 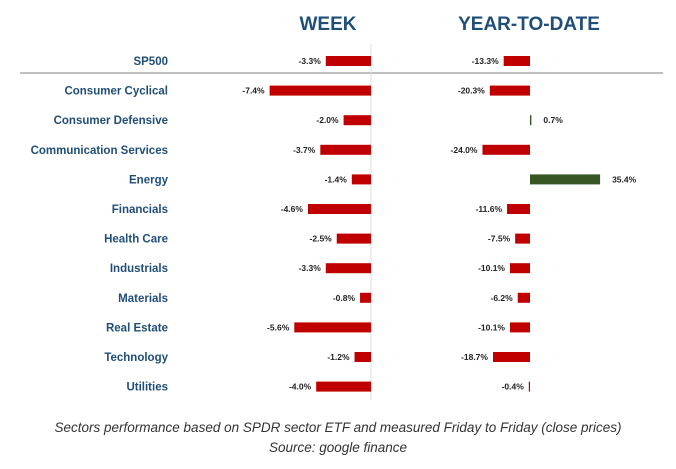 I want to click on ytd-data-label: -11.6%, so click(x=489, y=209).